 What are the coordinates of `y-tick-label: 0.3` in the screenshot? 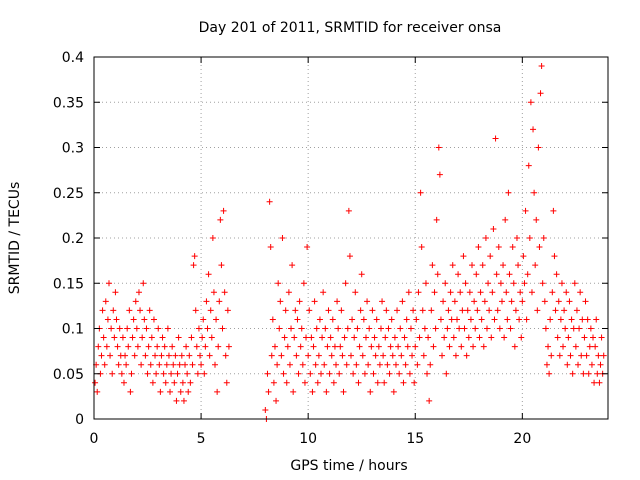 It's located at (73, 149).